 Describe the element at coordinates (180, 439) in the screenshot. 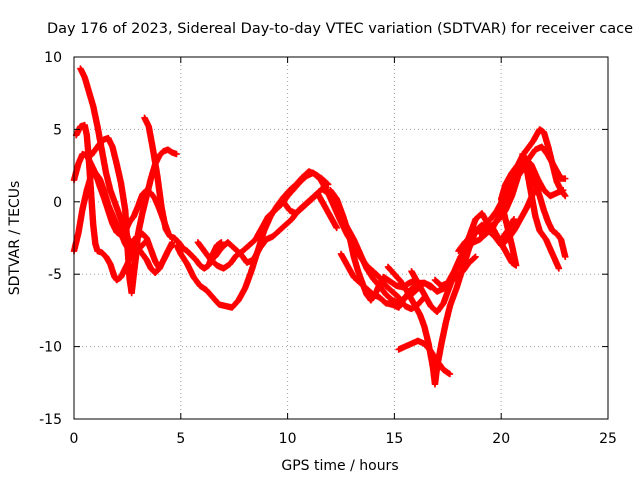

I see `x-tick-label: 5` at that location.